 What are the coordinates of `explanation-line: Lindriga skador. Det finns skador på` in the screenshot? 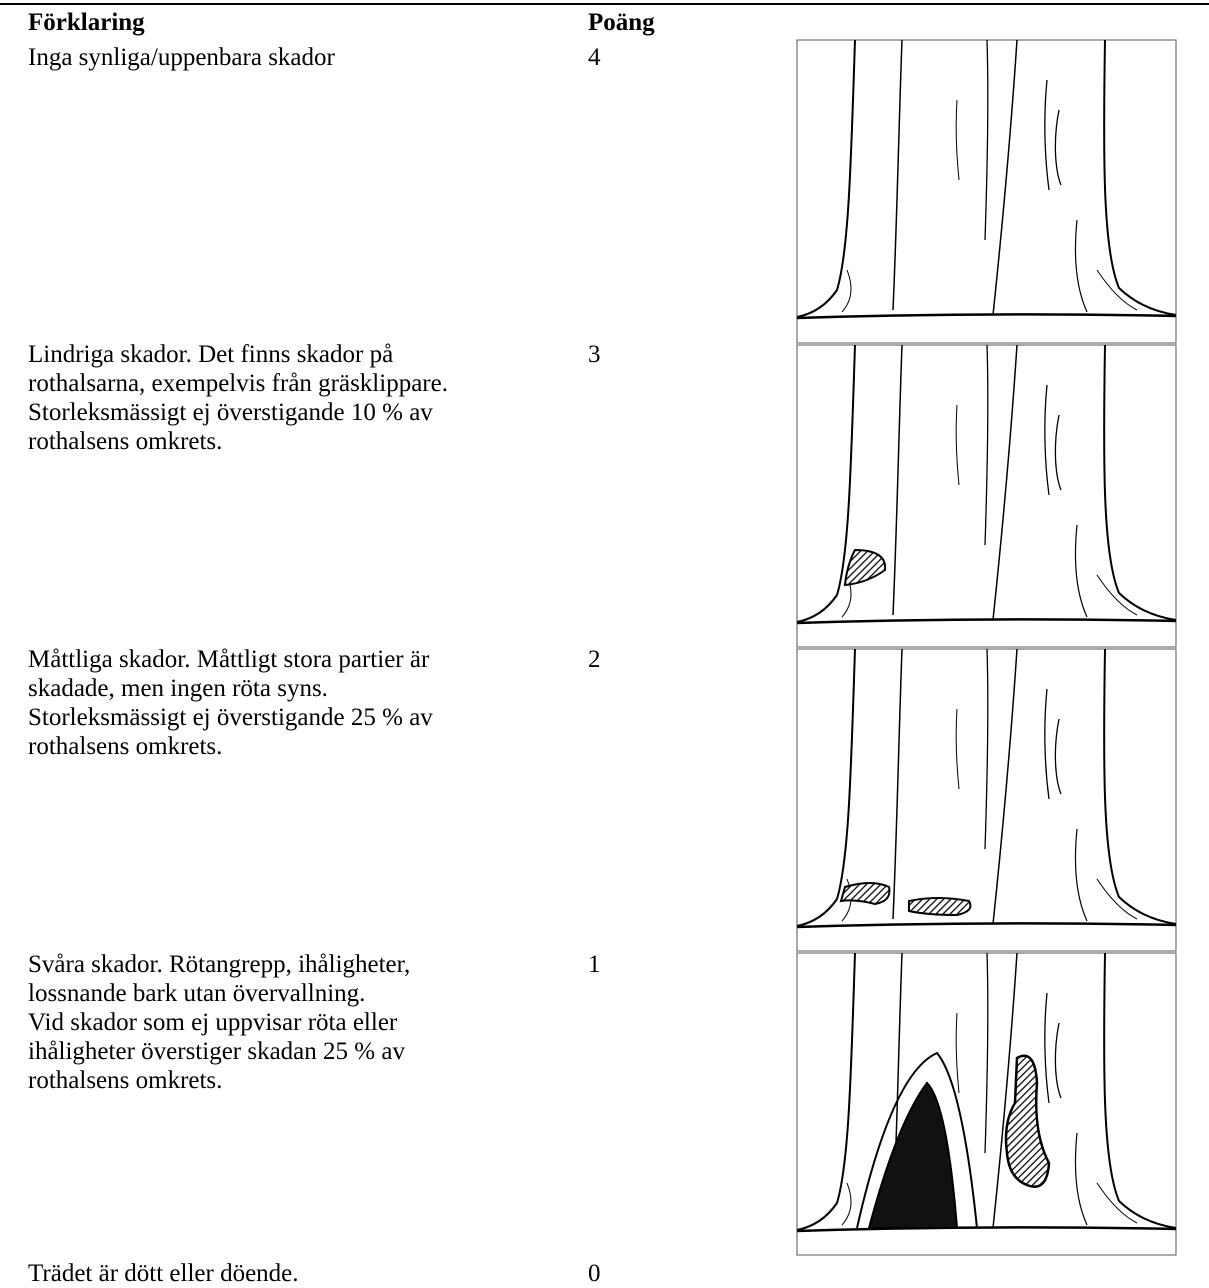 It's located at (211, 354).